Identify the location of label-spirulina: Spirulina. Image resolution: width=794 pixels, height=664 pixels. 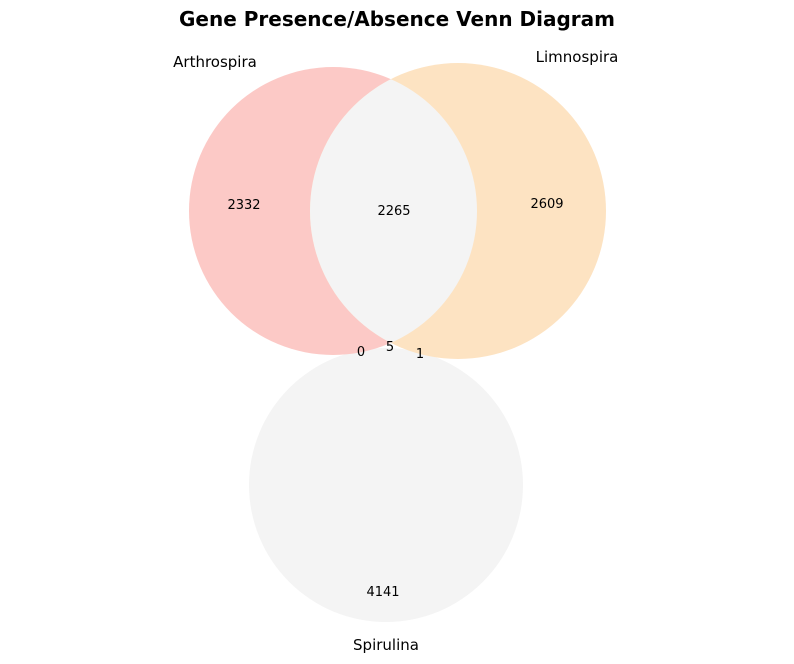
(386, 645).